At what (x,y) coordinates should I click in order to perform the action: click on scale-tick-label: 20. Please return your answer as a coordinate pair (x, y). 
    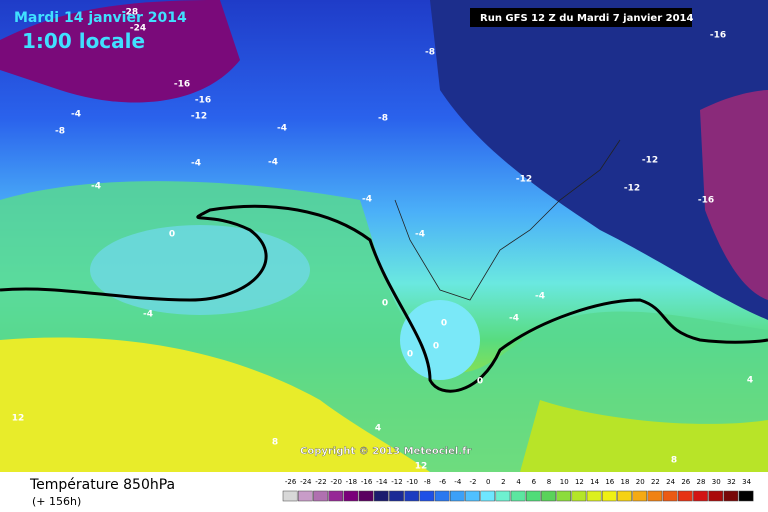
    Looking at the image, I should click on (640, 482).